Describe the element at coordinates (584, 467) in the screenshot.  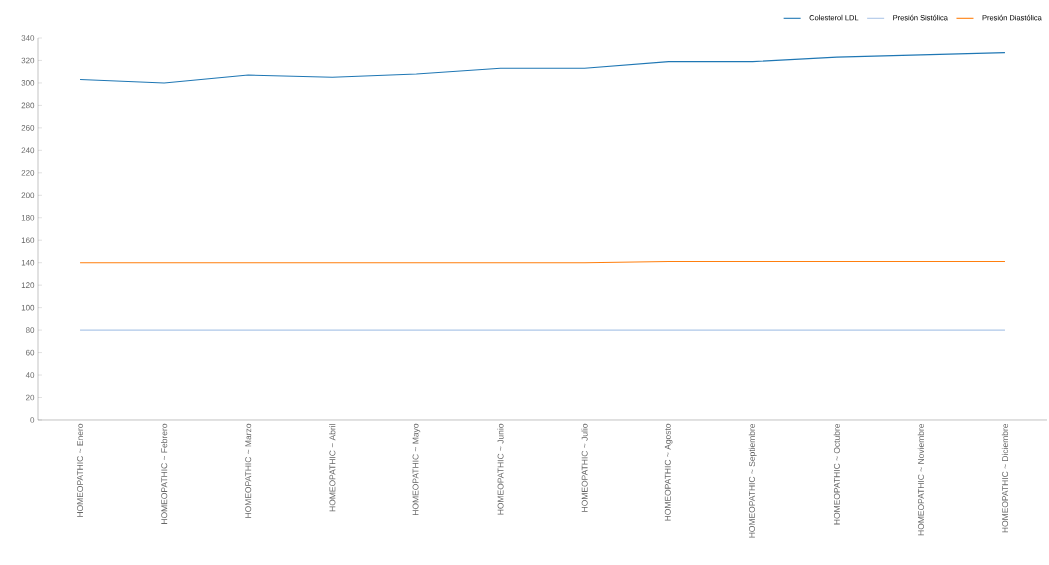
I see `x-tick-label: HOMEOPATHIC ~ Julio` at that location.